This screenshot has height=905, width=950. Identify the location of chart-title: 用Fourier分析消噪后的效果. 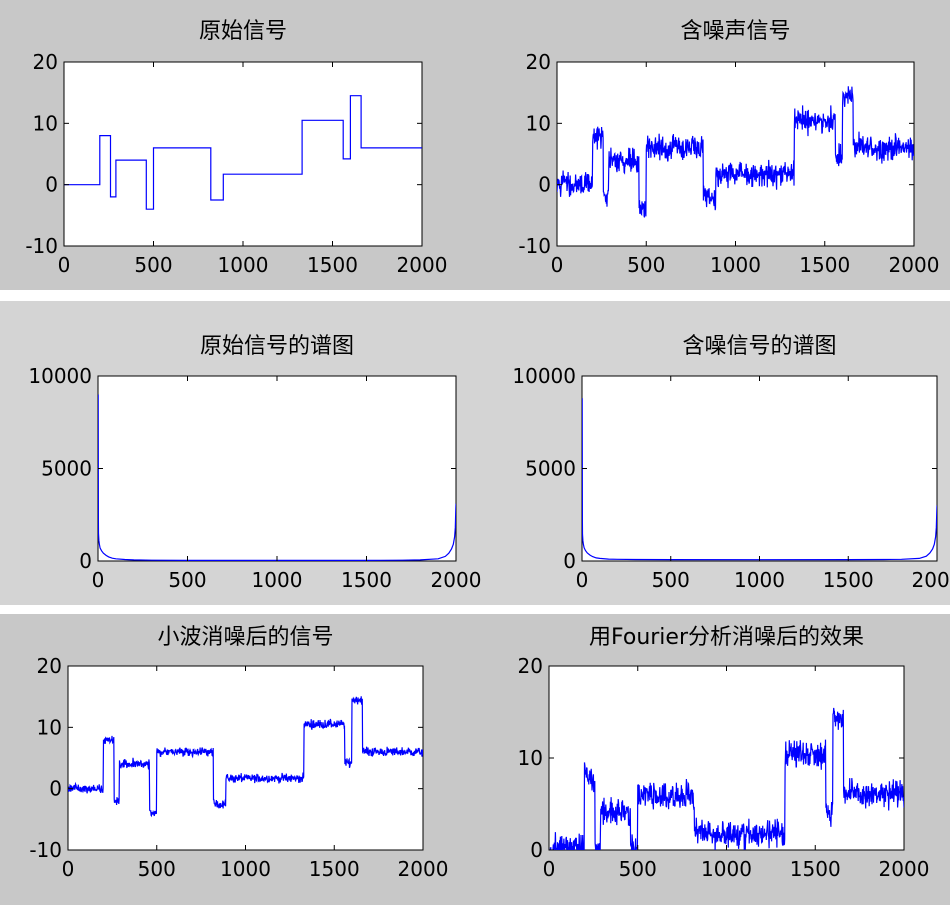
(726, 637).